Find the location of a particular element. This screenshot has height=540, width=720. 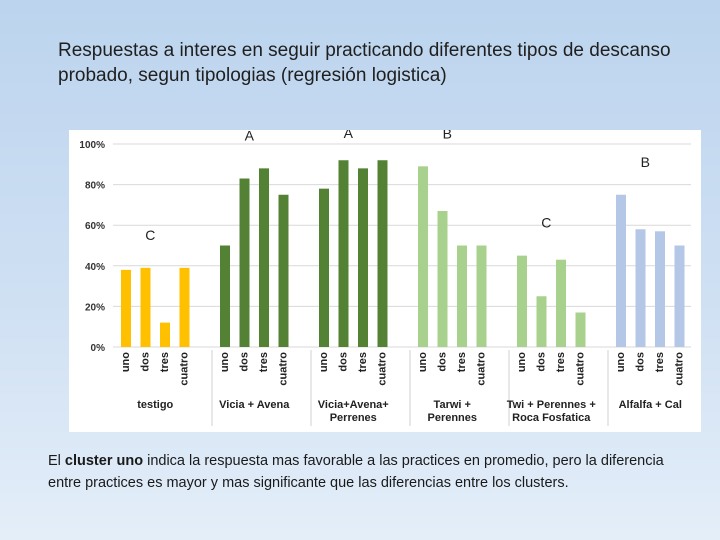

caption-intro: El is located at coordinates (56, 461).